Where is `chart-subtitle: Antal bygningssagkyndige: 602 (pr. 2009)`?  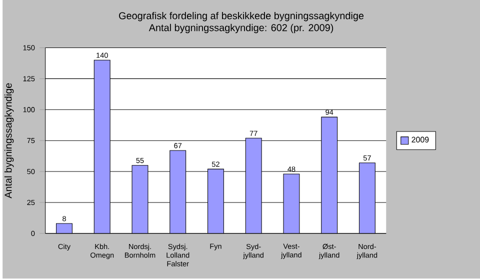
chart-subtitle: Antal bygningssagkyndige: 602 (pr. 2009) is located at coordinates (241, 29).